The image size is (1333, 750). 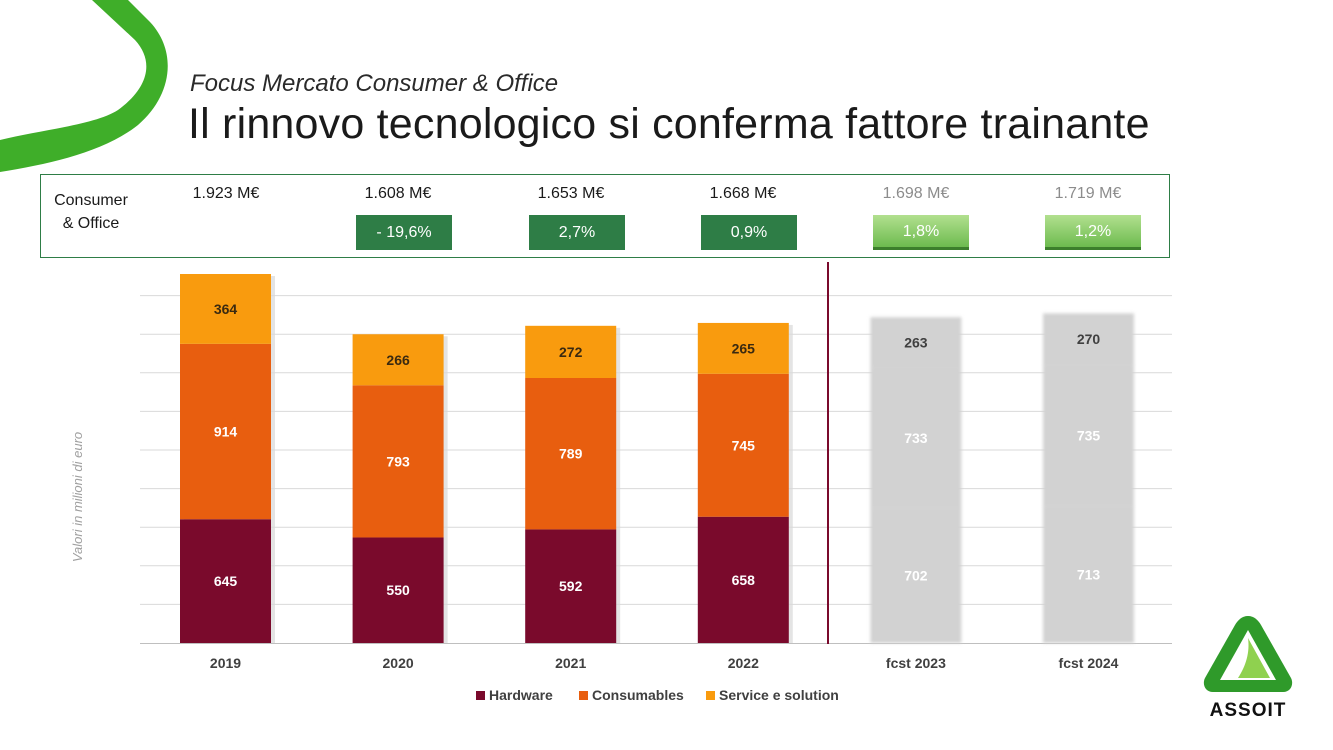 What do you see at coordinates (916, 193) in the screenshot?
I see `total-fcst-2023: 1.698 M€` at bounding box center [916, 193].